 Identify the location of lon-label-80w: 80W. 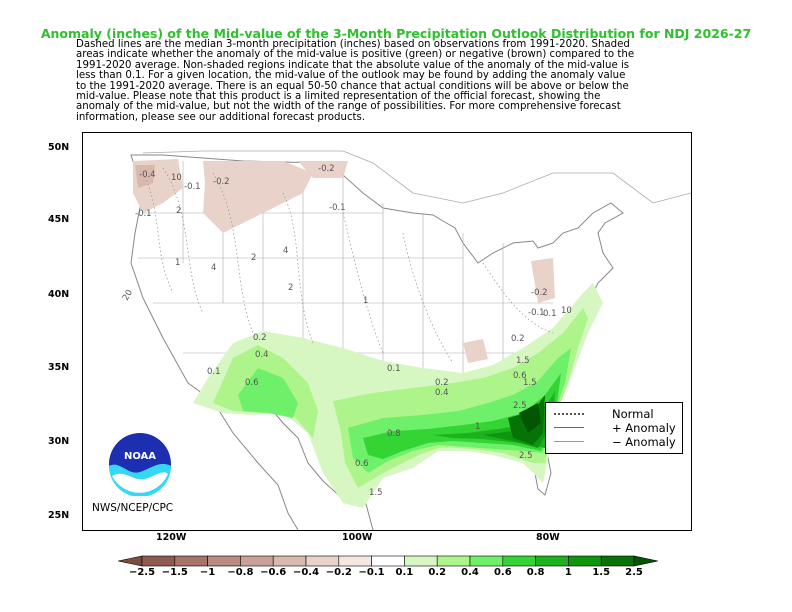
(548, 537).